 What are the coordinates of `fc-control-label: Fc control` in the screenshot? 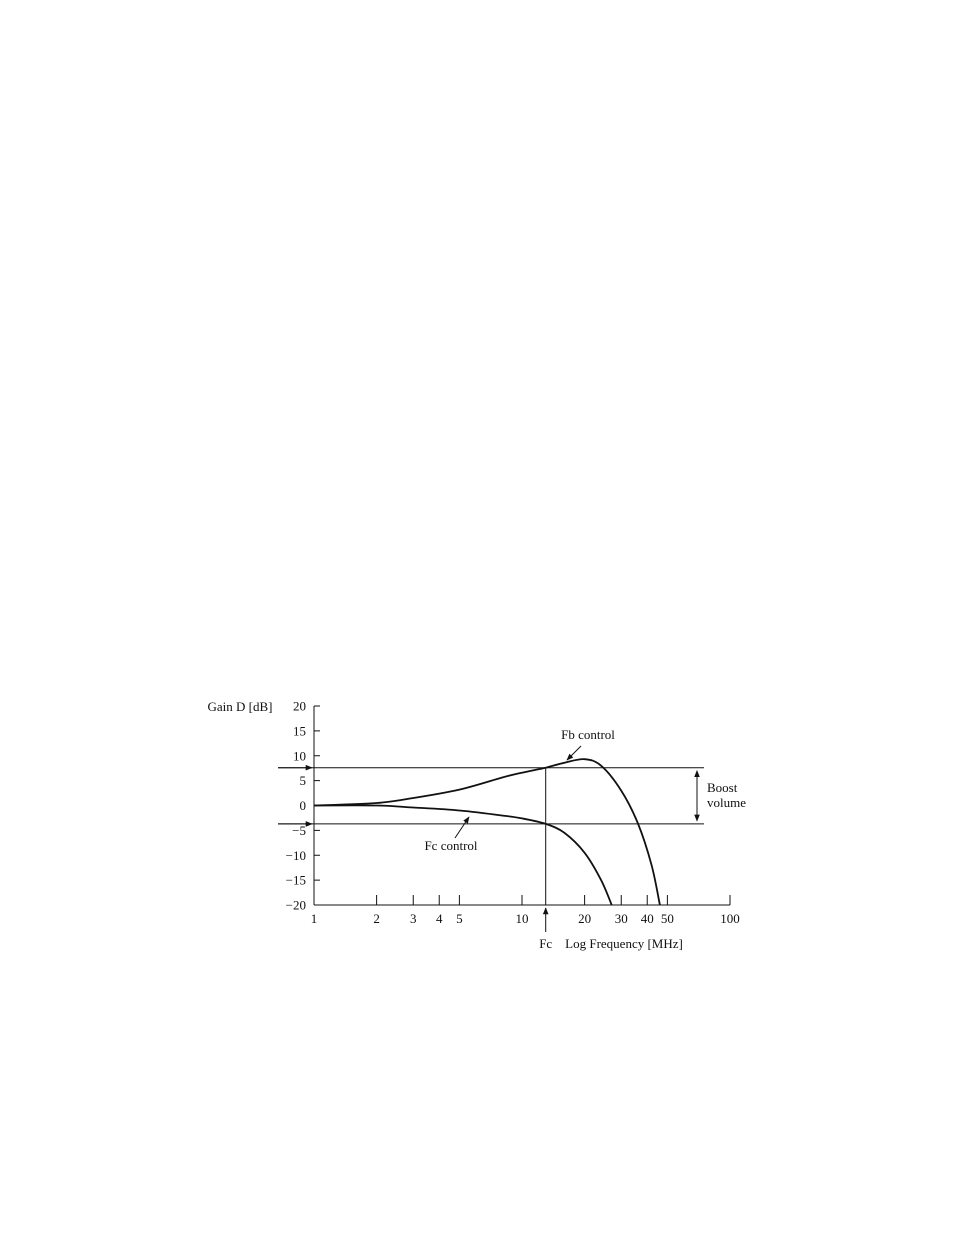 It's located at (450, 845).